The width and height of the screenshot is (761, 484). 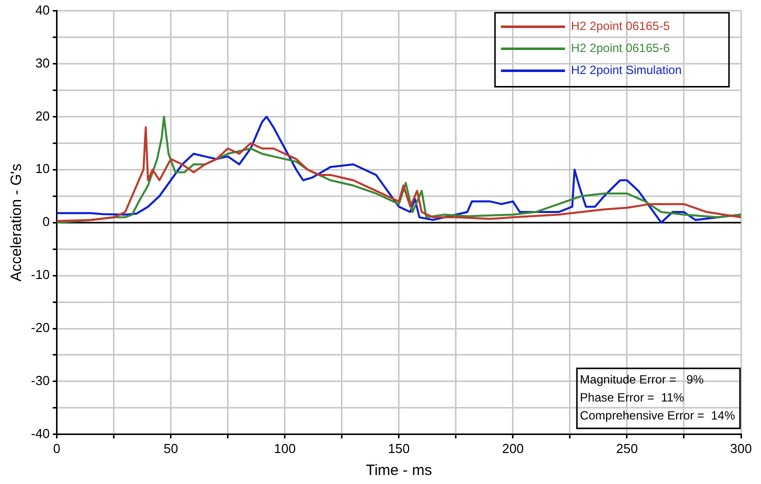 I want to click on y-tick-label: 0, so click(x=46, y=222).